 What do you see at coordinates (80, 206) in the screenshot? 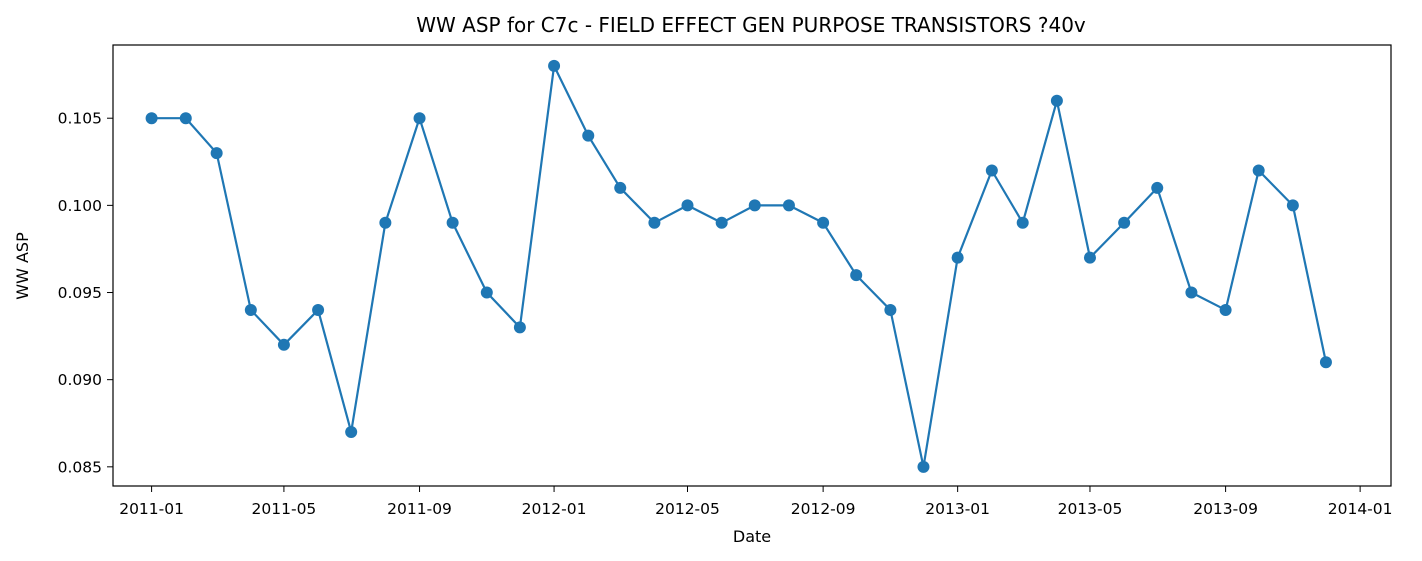
I see `y-tick-label: 0.100` at bounding box center [80, 206].